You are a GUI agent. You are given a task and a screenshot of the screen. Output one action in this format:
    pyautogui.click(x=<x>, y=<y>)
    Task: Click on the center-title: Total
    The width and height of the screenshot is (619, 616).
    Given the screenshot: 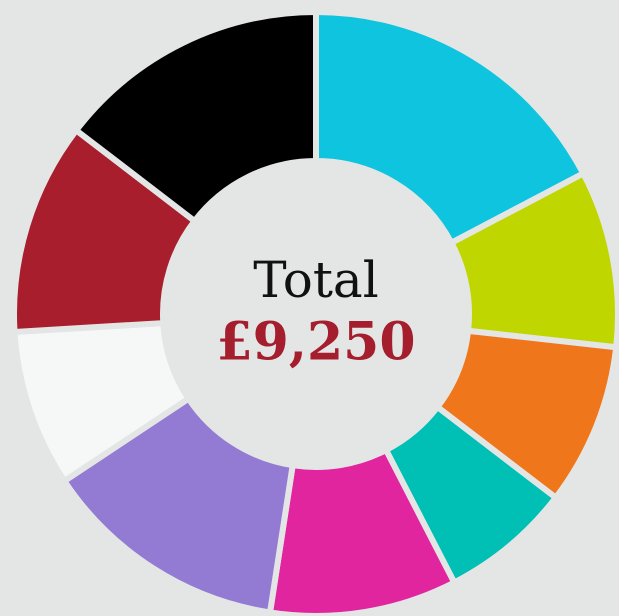 What is the action you would take?
    pyautogui.click(x=315, y=280)
    